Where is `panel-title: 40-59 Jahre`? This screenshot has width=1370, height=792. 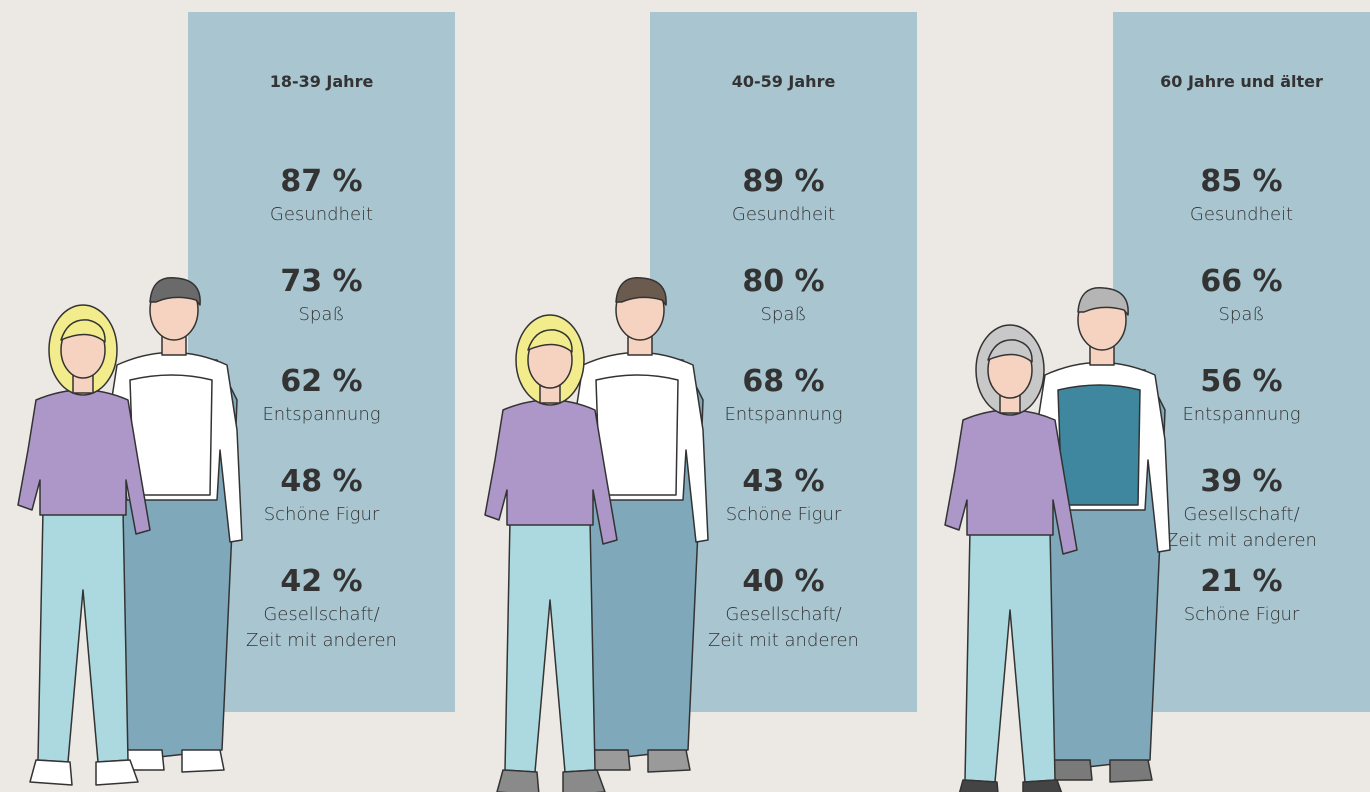
panel-title: 40-59 Jahre is located at coordinates (783, 81).